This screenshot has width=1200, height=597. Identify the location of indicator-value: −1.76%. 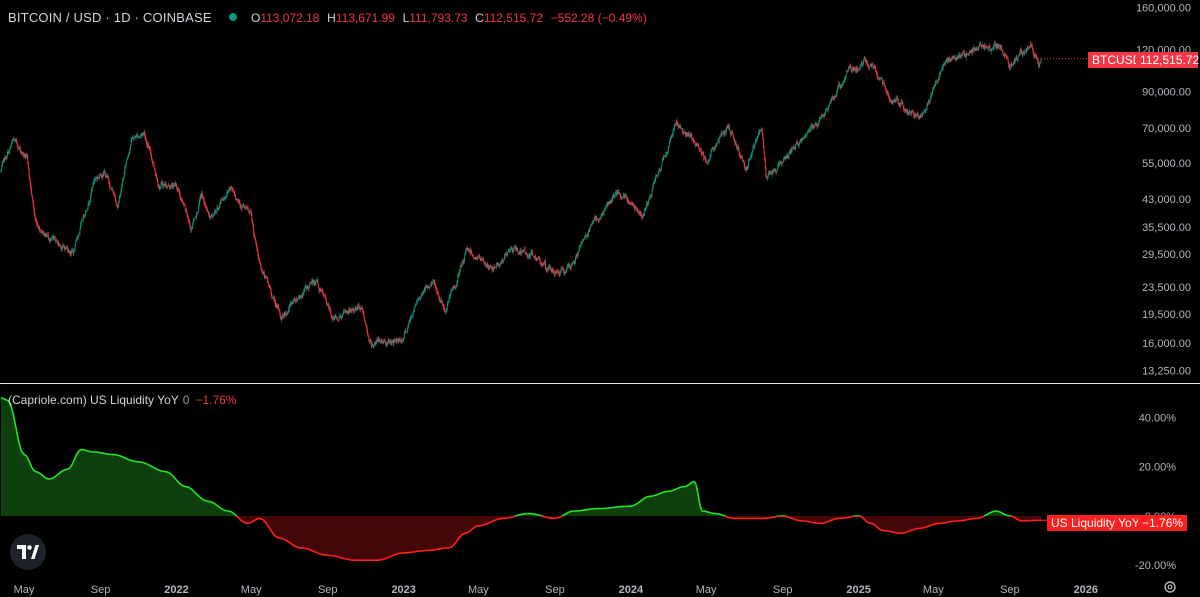
(216, 400).